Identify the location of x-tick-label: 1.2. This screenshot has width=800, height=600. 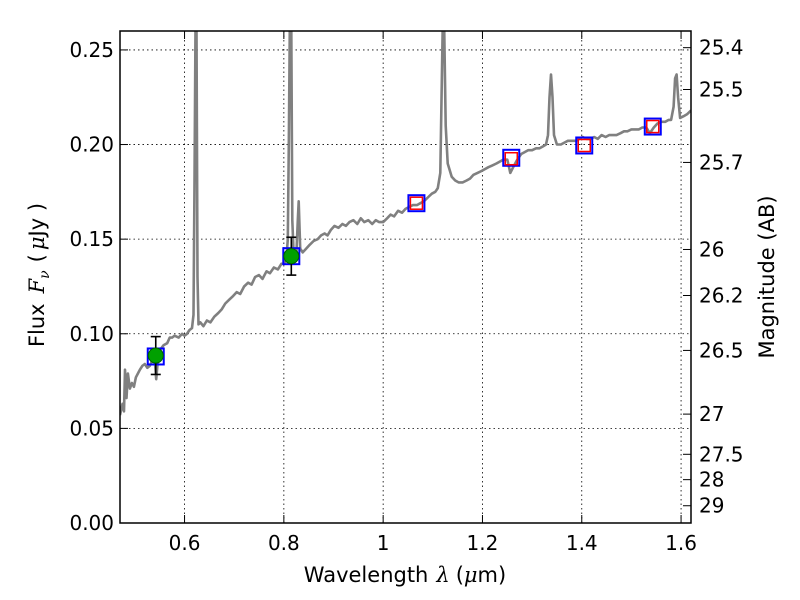
(483, 543).